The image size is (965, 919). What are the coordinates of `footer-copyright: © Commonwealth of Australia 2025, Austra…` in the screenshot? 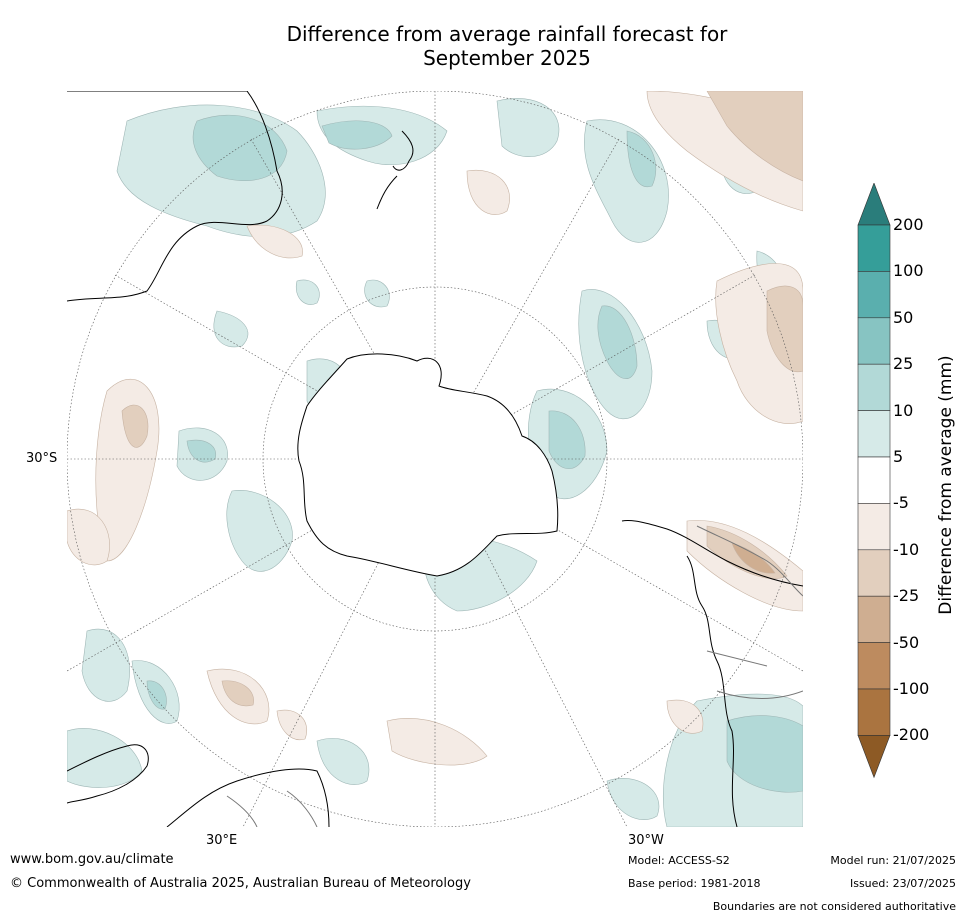 It's located at (240, 883).